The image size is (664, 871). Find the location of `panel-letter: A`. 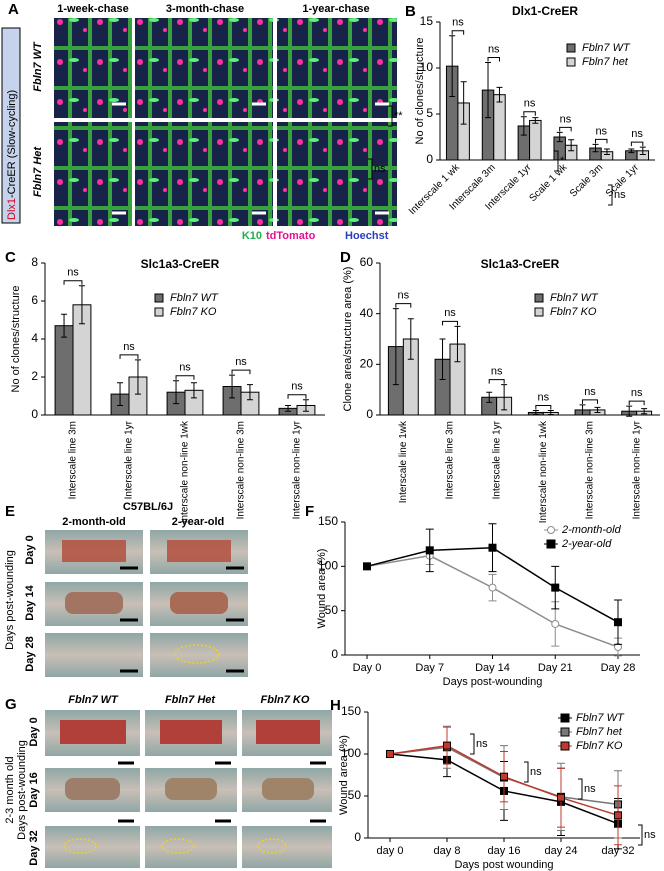

panel-letter: A is located at coordinates (13, 9).